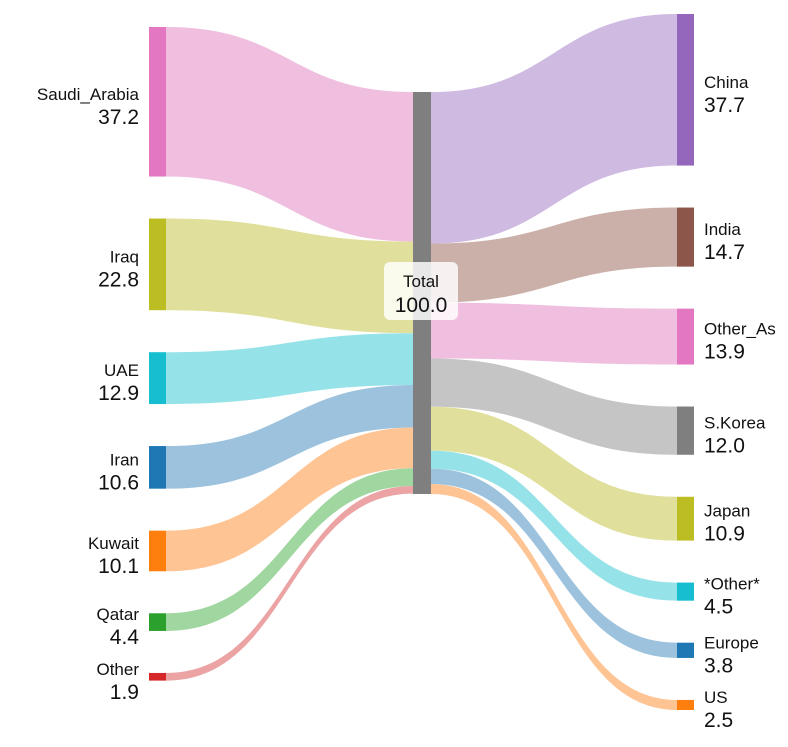 The width and height of the screenshot is (788, 747). I want to click on node-china, so click(685, 90).